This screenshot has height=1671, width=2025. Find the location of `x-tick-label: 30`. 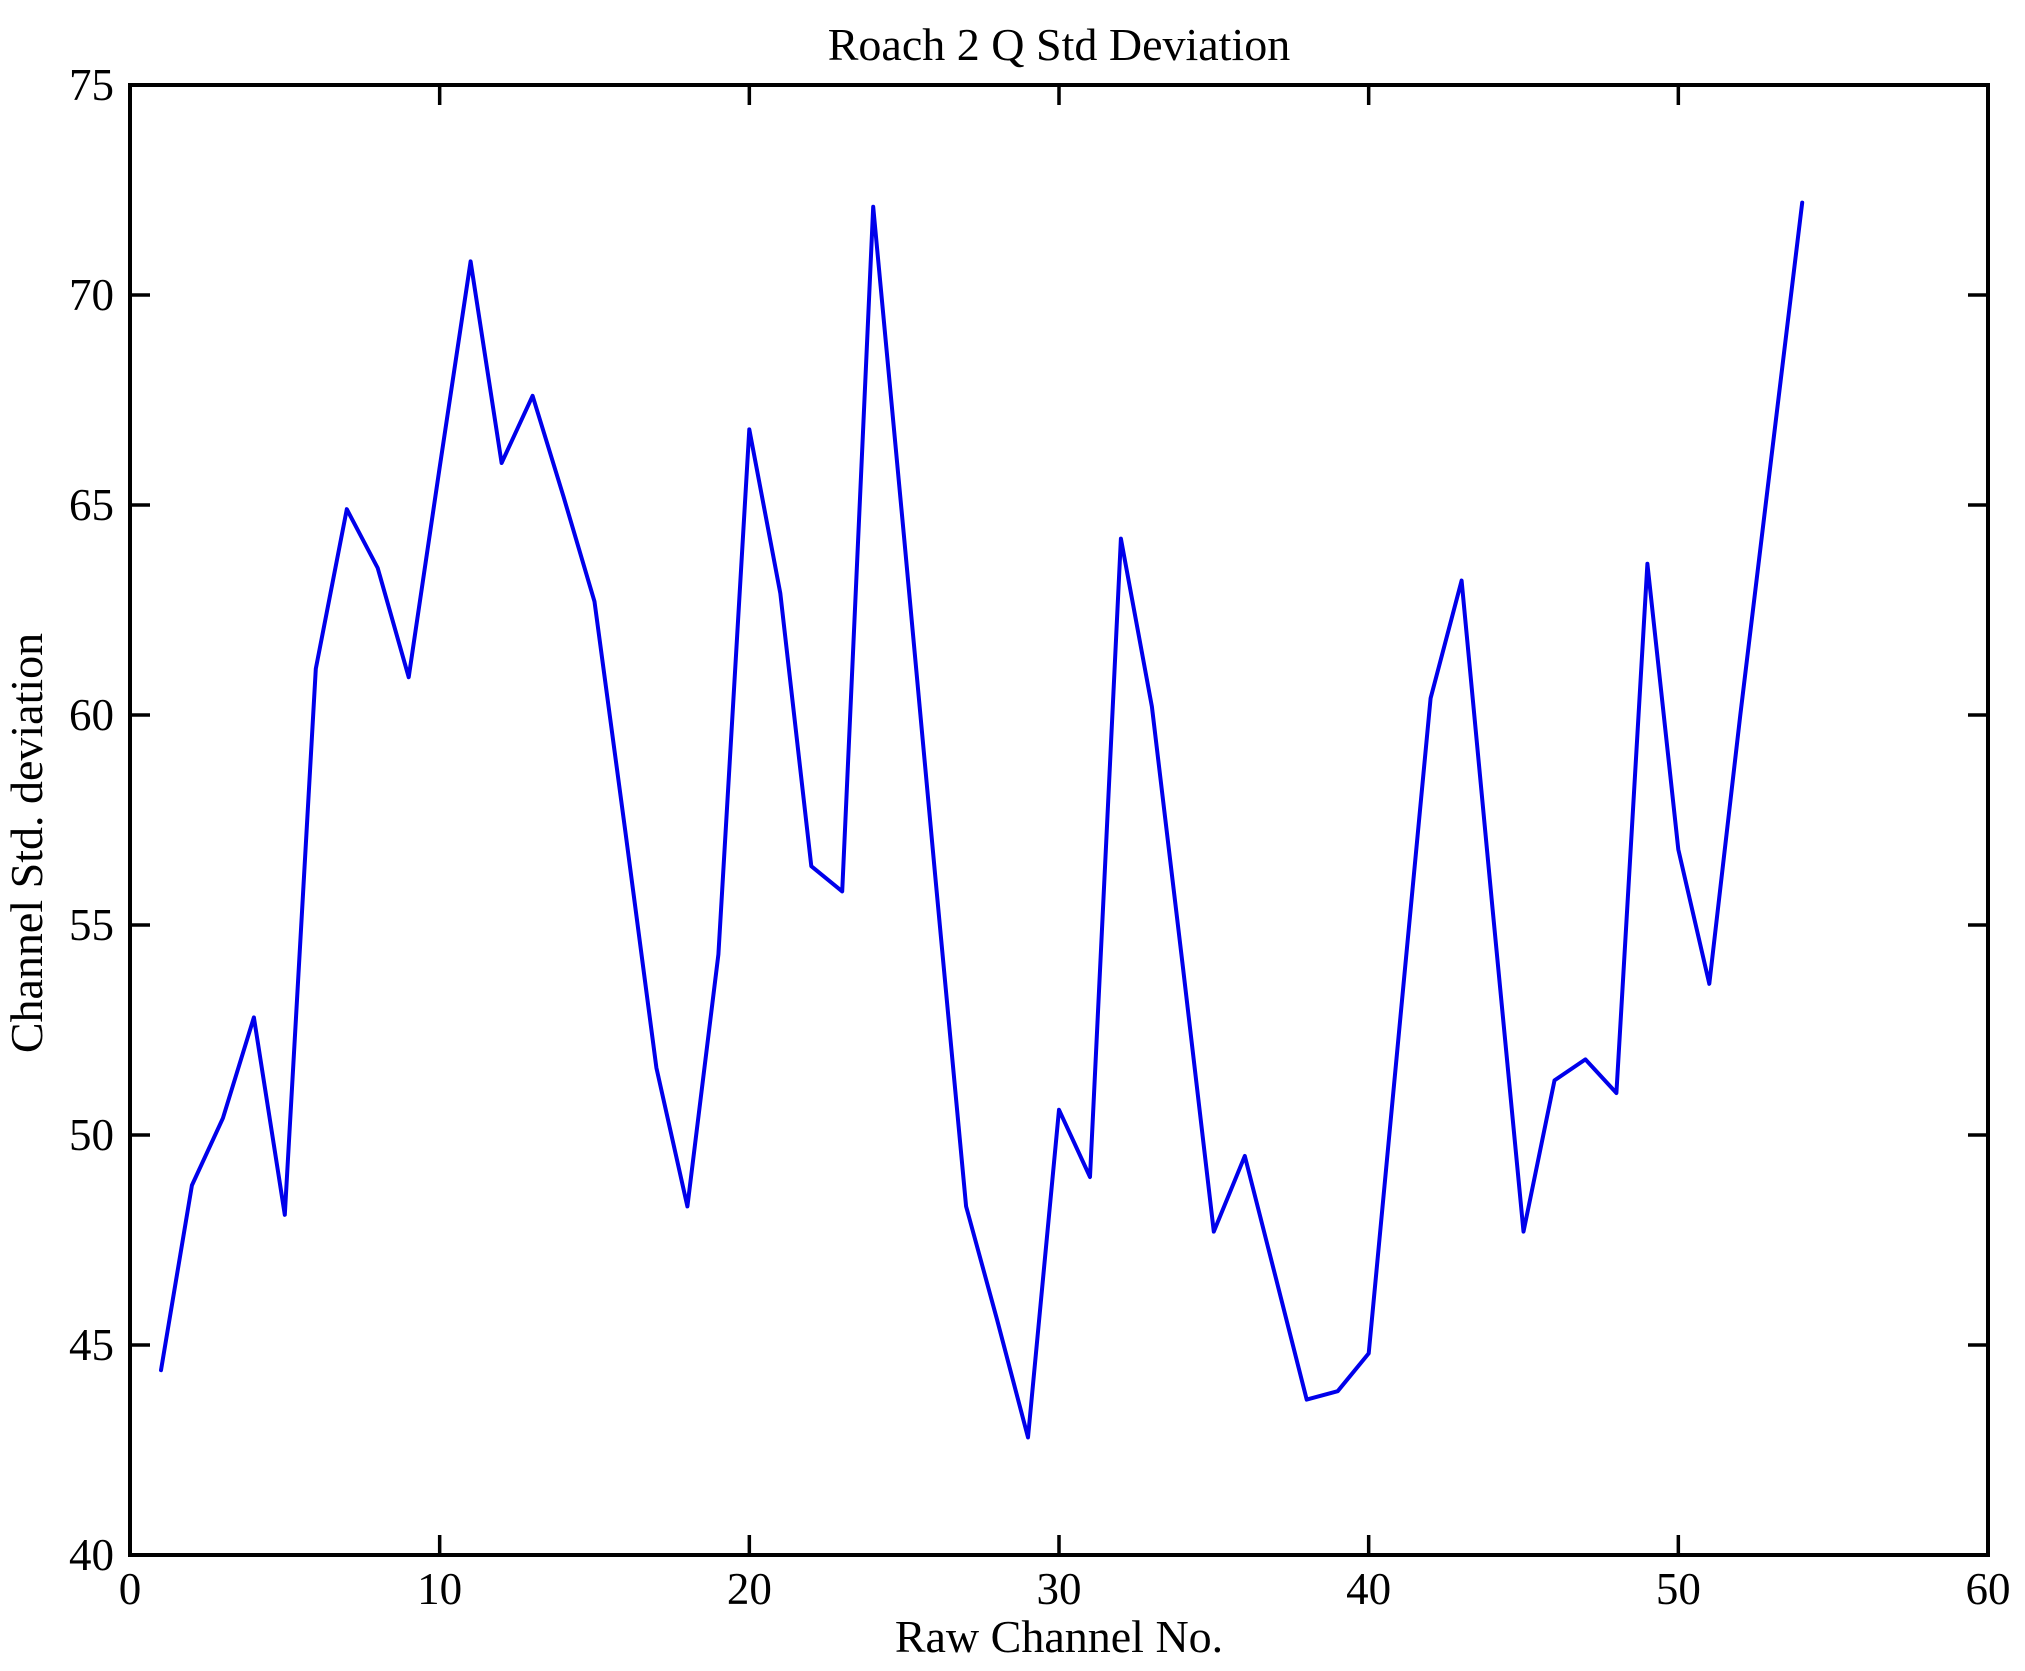

x-tick-label: 30 is located at coordinates (1059, 1589).